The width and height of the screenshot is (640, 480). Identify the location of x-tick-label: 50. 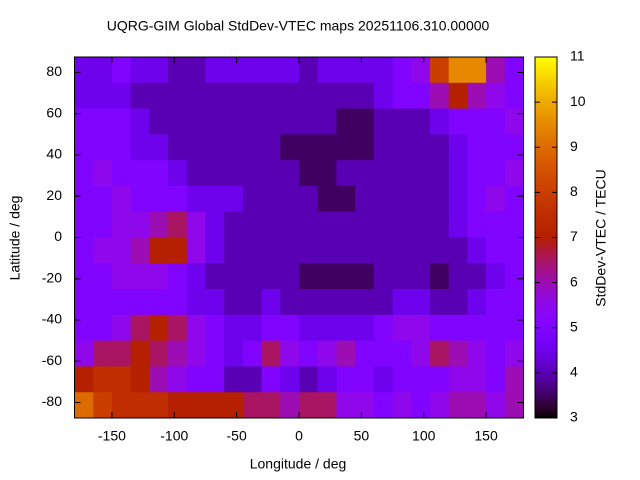
(362, 436).